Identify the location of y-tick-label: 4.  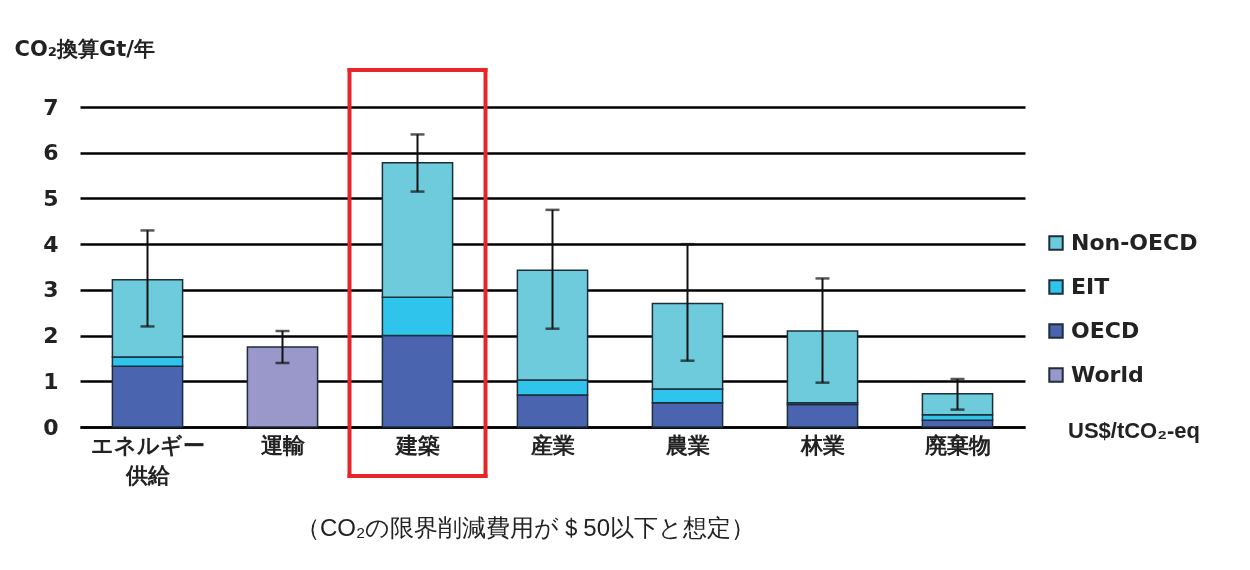
(51, 244).